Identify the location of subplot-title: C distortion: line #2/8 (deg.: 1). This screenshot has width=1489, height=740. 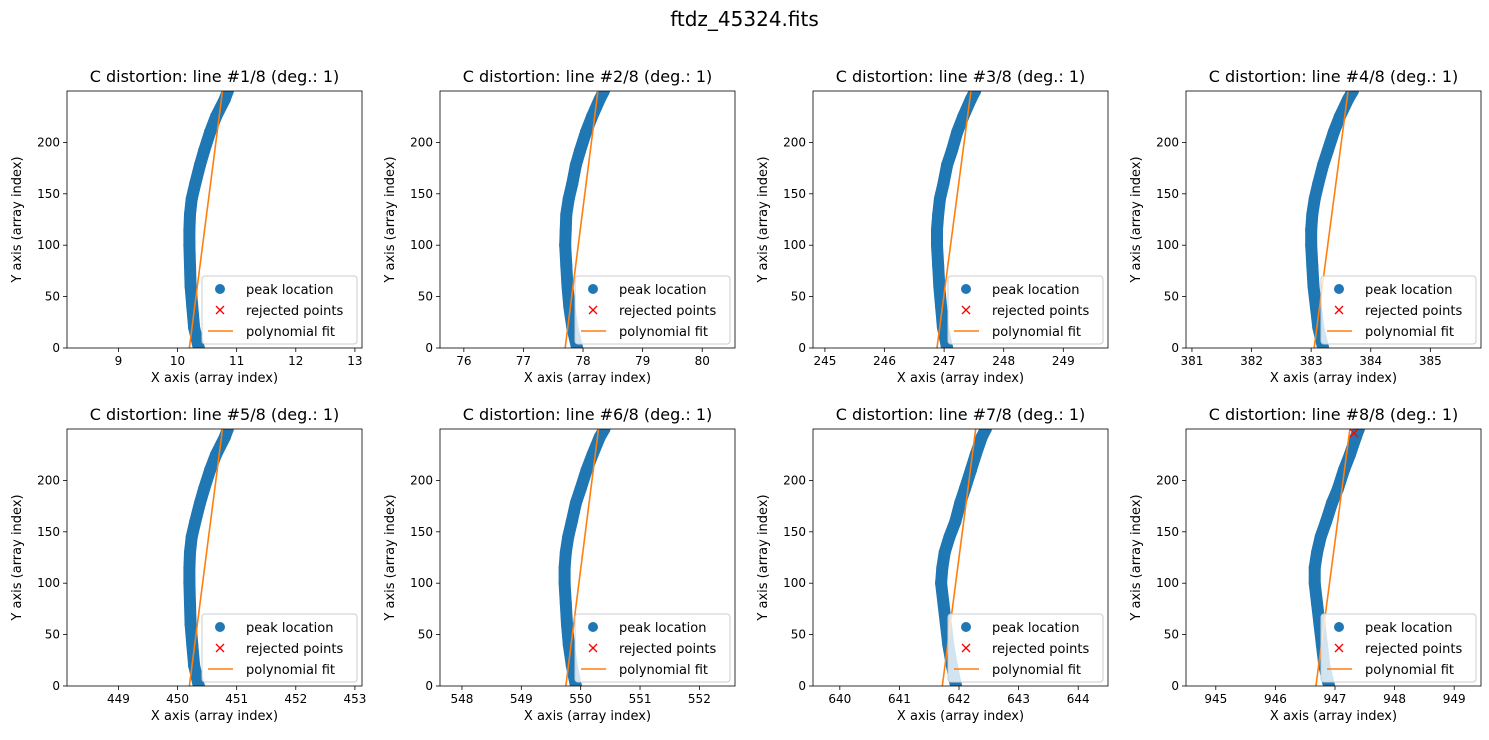
(588, 76).